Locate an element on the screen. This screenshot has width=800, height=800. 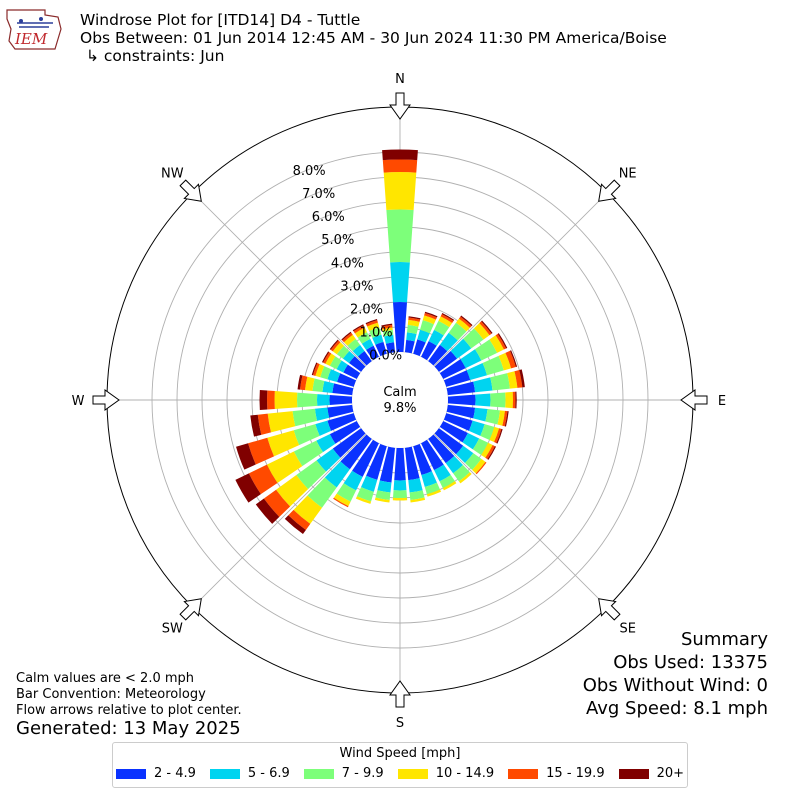
radial-tick-label: 3.0% is located at coordinates (356, 286).